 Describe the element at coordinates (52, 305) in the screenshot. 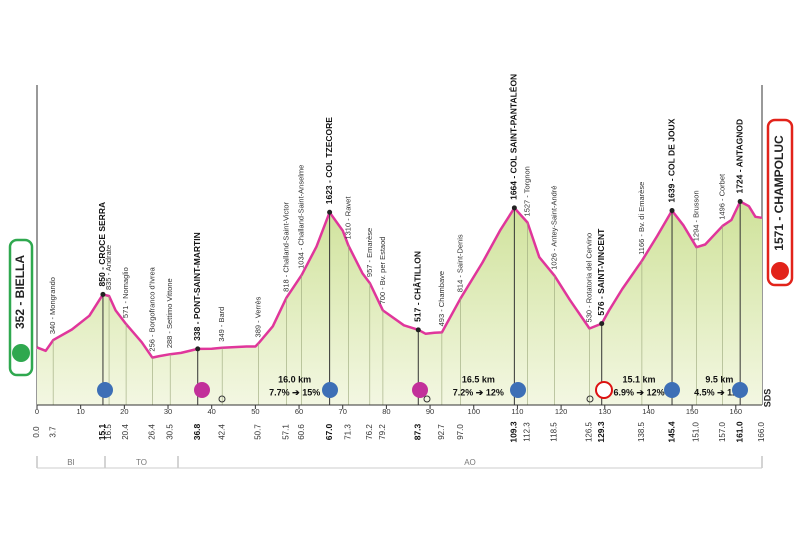

I see `waypoint-label: 340 - Mongrando` at that location.